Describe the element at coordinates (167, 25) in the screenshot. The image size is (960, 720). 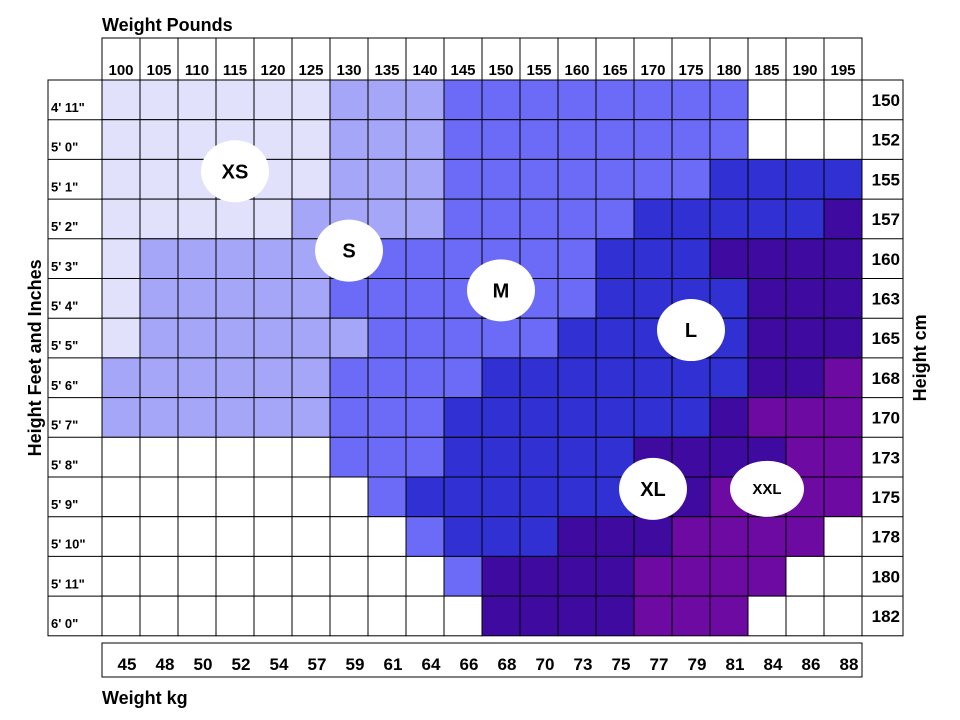
I see `top-axis-title: Weight Pounds` at that location.